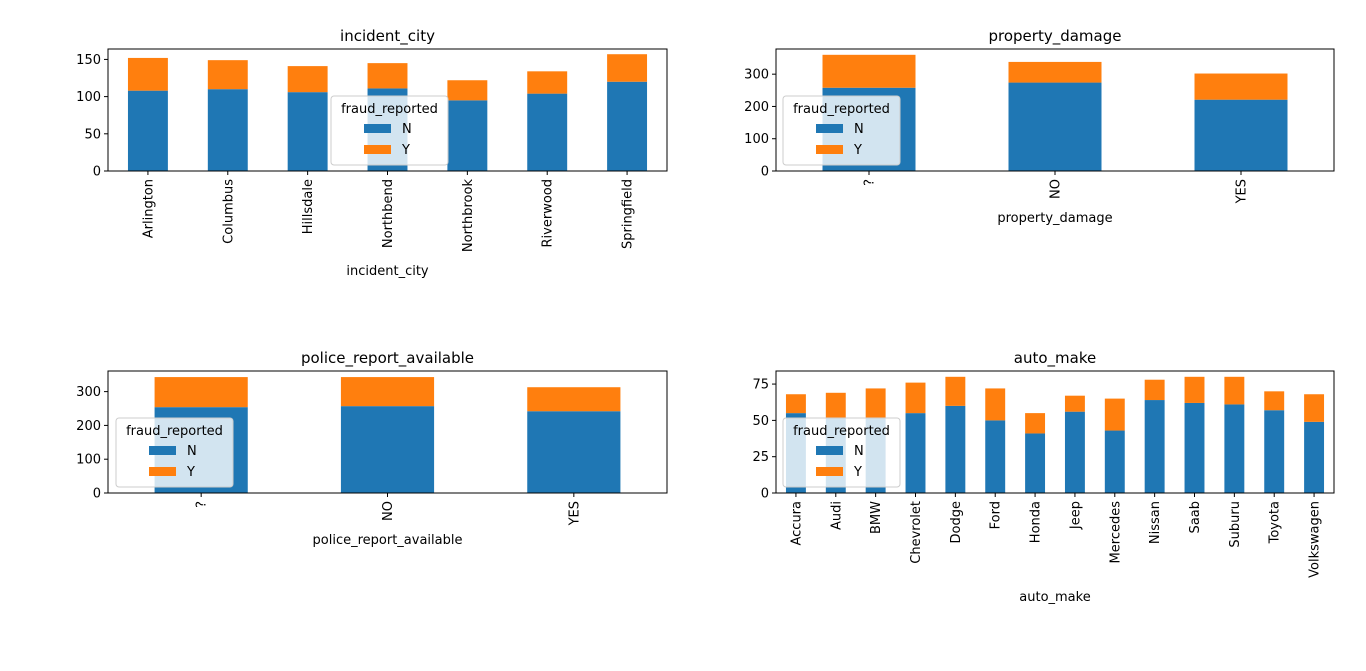  I want to click on y-tick-label: 150, so click(88, 60).